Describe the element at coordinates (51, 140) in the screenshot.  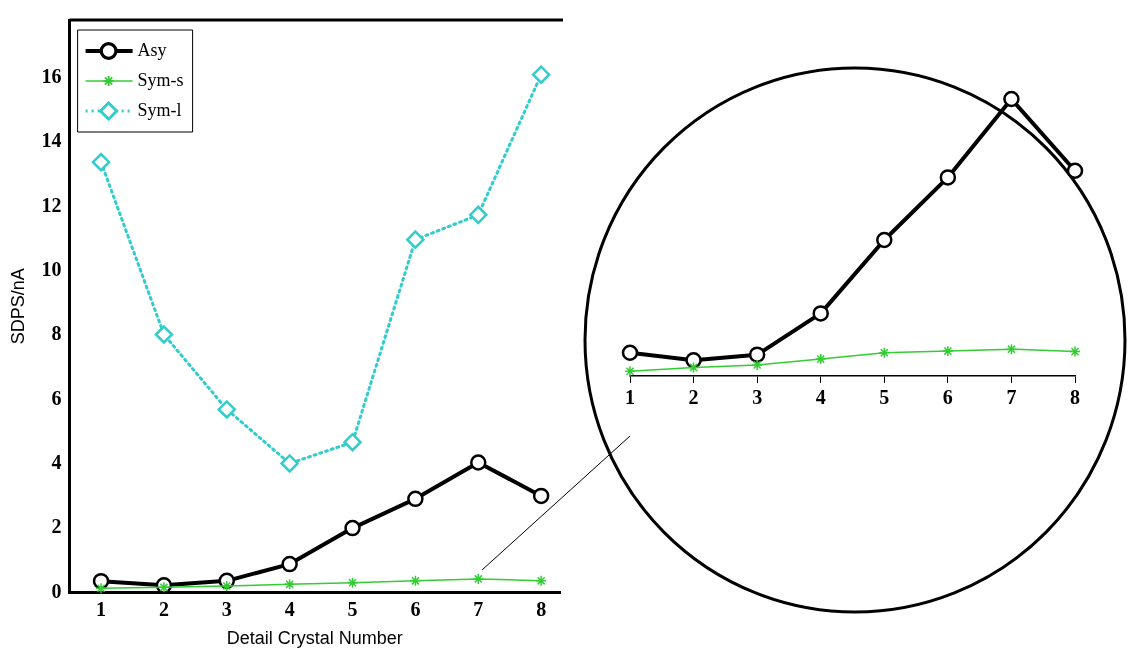
I see `y-tick-label: 14` at that location.